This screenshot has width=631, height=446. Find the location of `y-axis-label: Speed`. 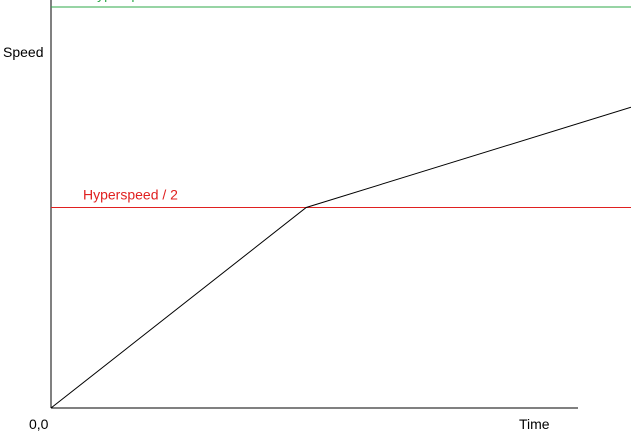

y-axis-label: Speed is located at coordinates (23, 52).